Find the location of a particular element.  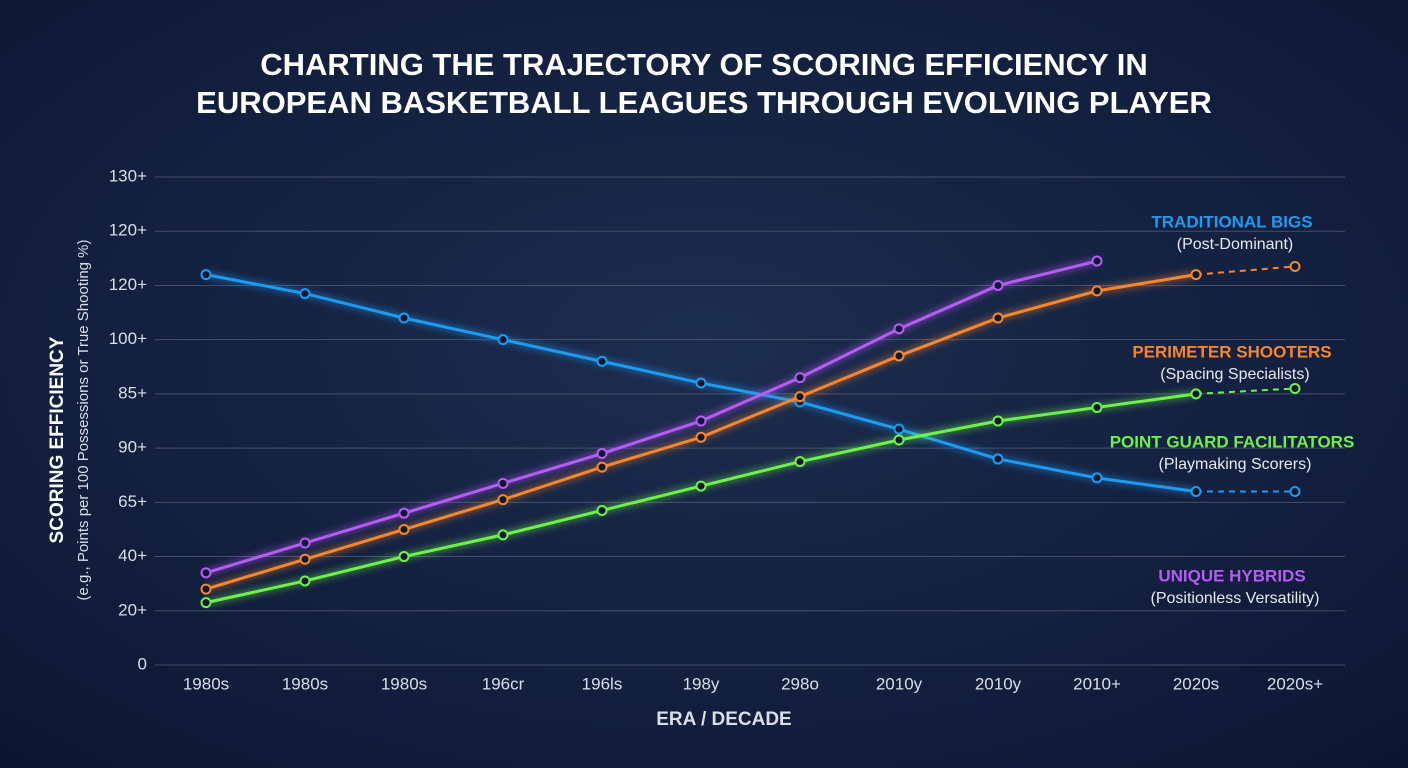

y-tick-label: 130+ is located at coordinates (128, 175).